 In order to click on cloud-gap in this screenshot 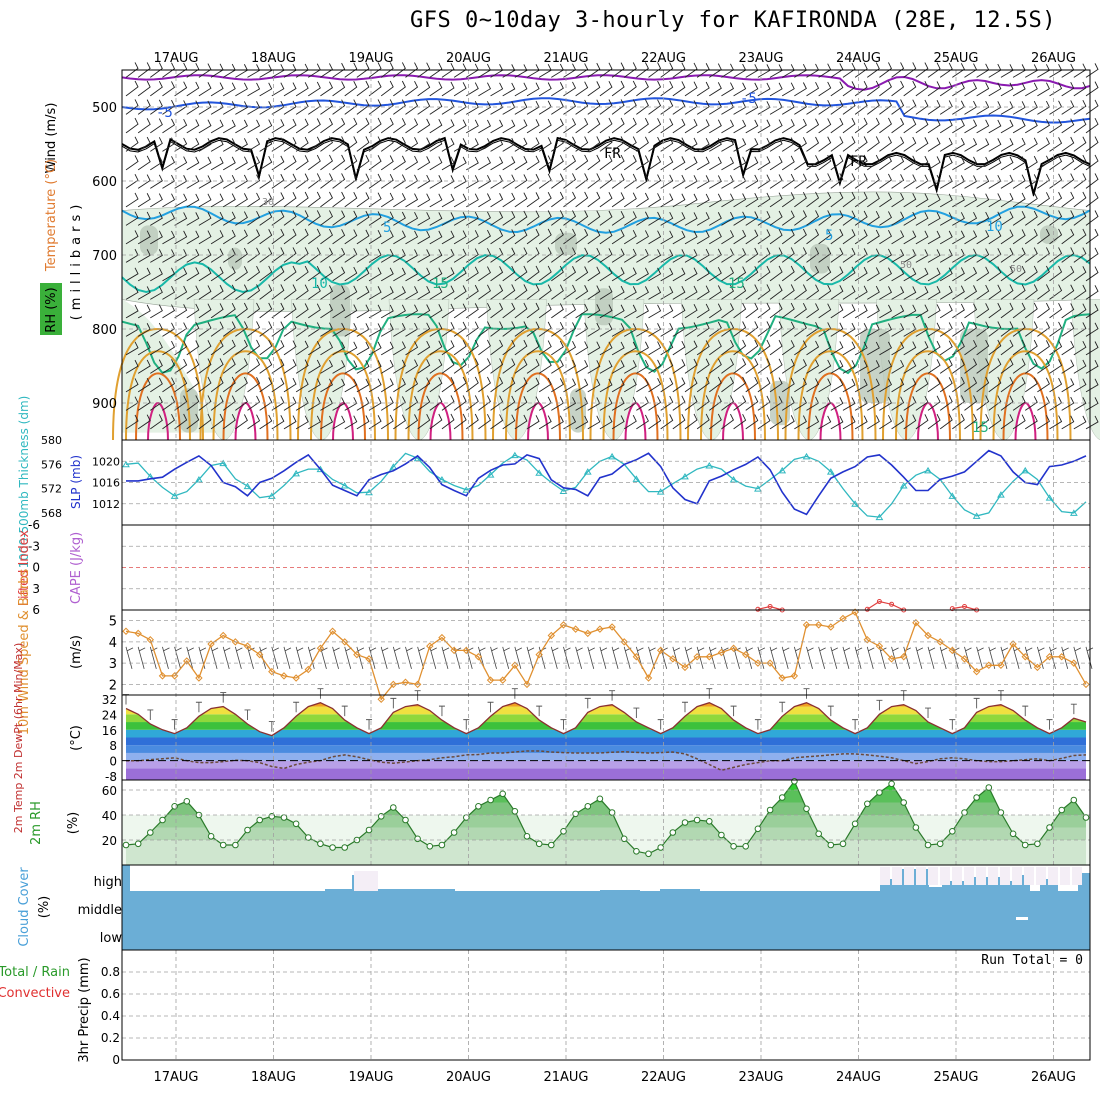, I will do `click(790, 878)`.